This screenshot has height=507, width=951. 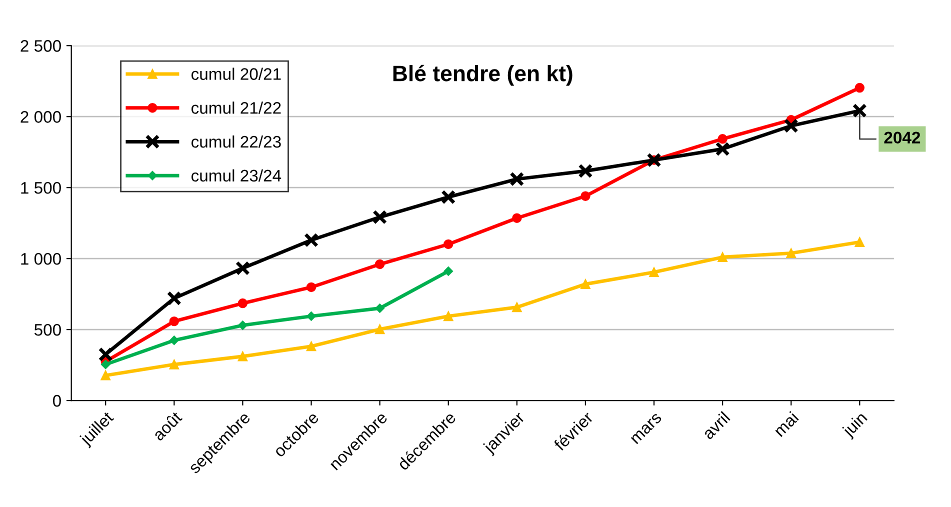 What do you see at coordinates (40, 117) in the screenshot?
I see `y-tick-label: 2 000` at bounding box center [40, 117].